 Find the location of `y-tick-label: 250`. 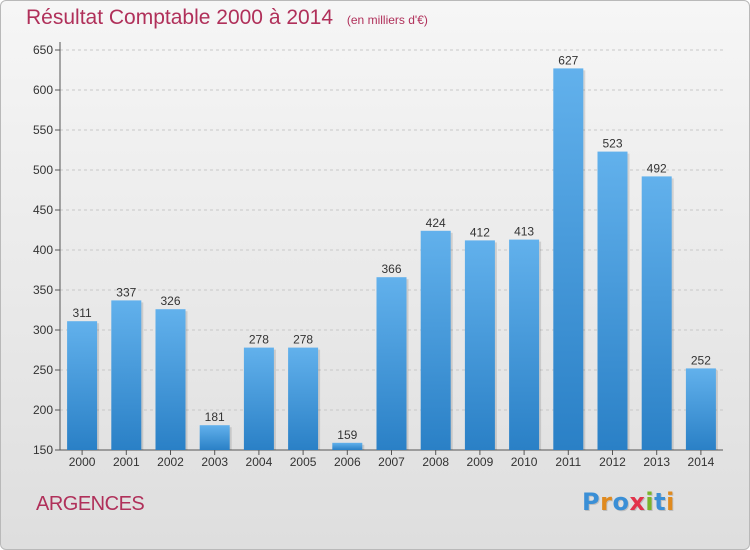

y-tick-label: 250 is located at coordinates (43, 370).